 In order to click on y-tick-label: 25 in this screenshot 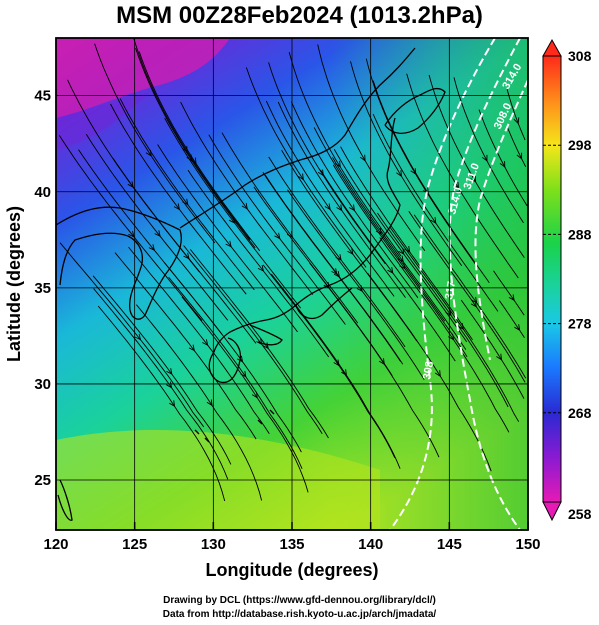, I will do `click(42, 480)`.